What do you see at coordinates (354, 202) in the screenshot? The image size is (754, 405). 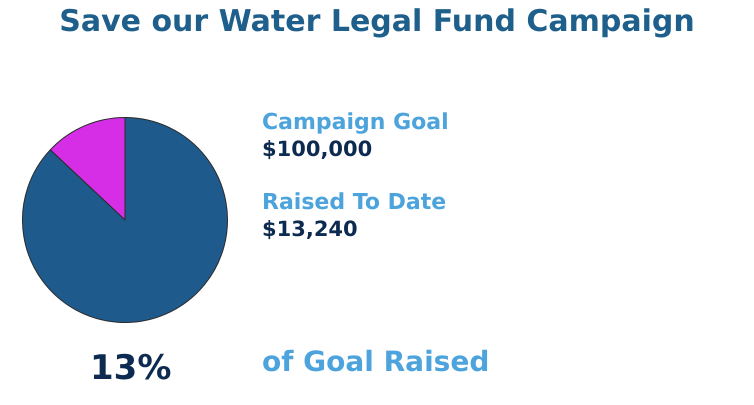 I see `text: Raised To Date` at bounding box center [354, 202].